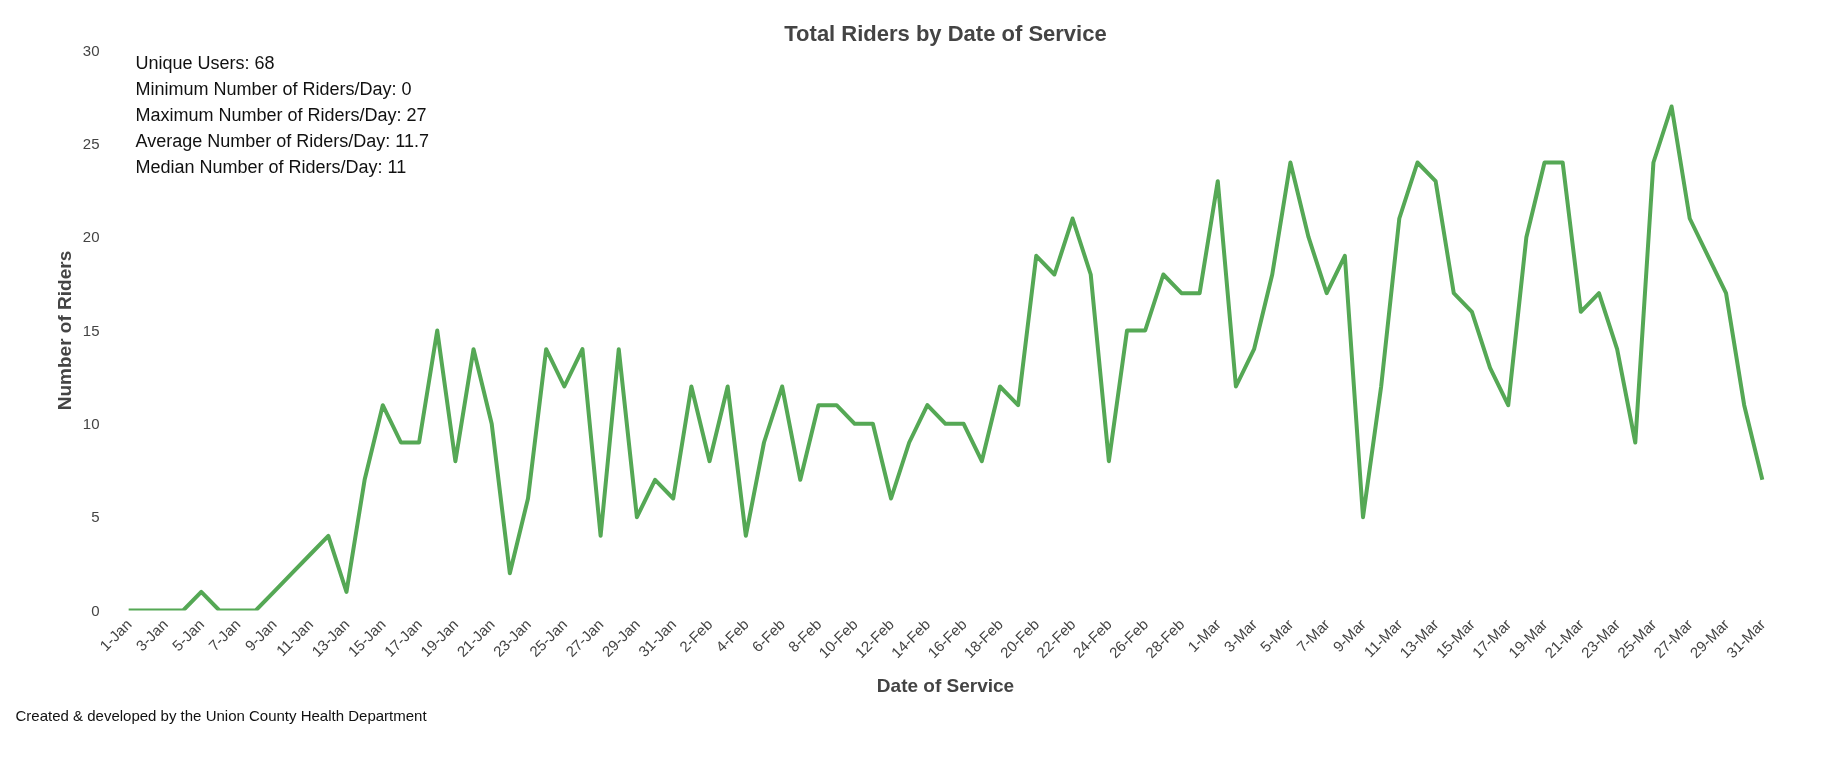 The height and width of the screenshot is (770, 1839). Describe the element at coordinates (64, 330) in the screenshot. I see `y-axis-title: Number of Riders` at that location.